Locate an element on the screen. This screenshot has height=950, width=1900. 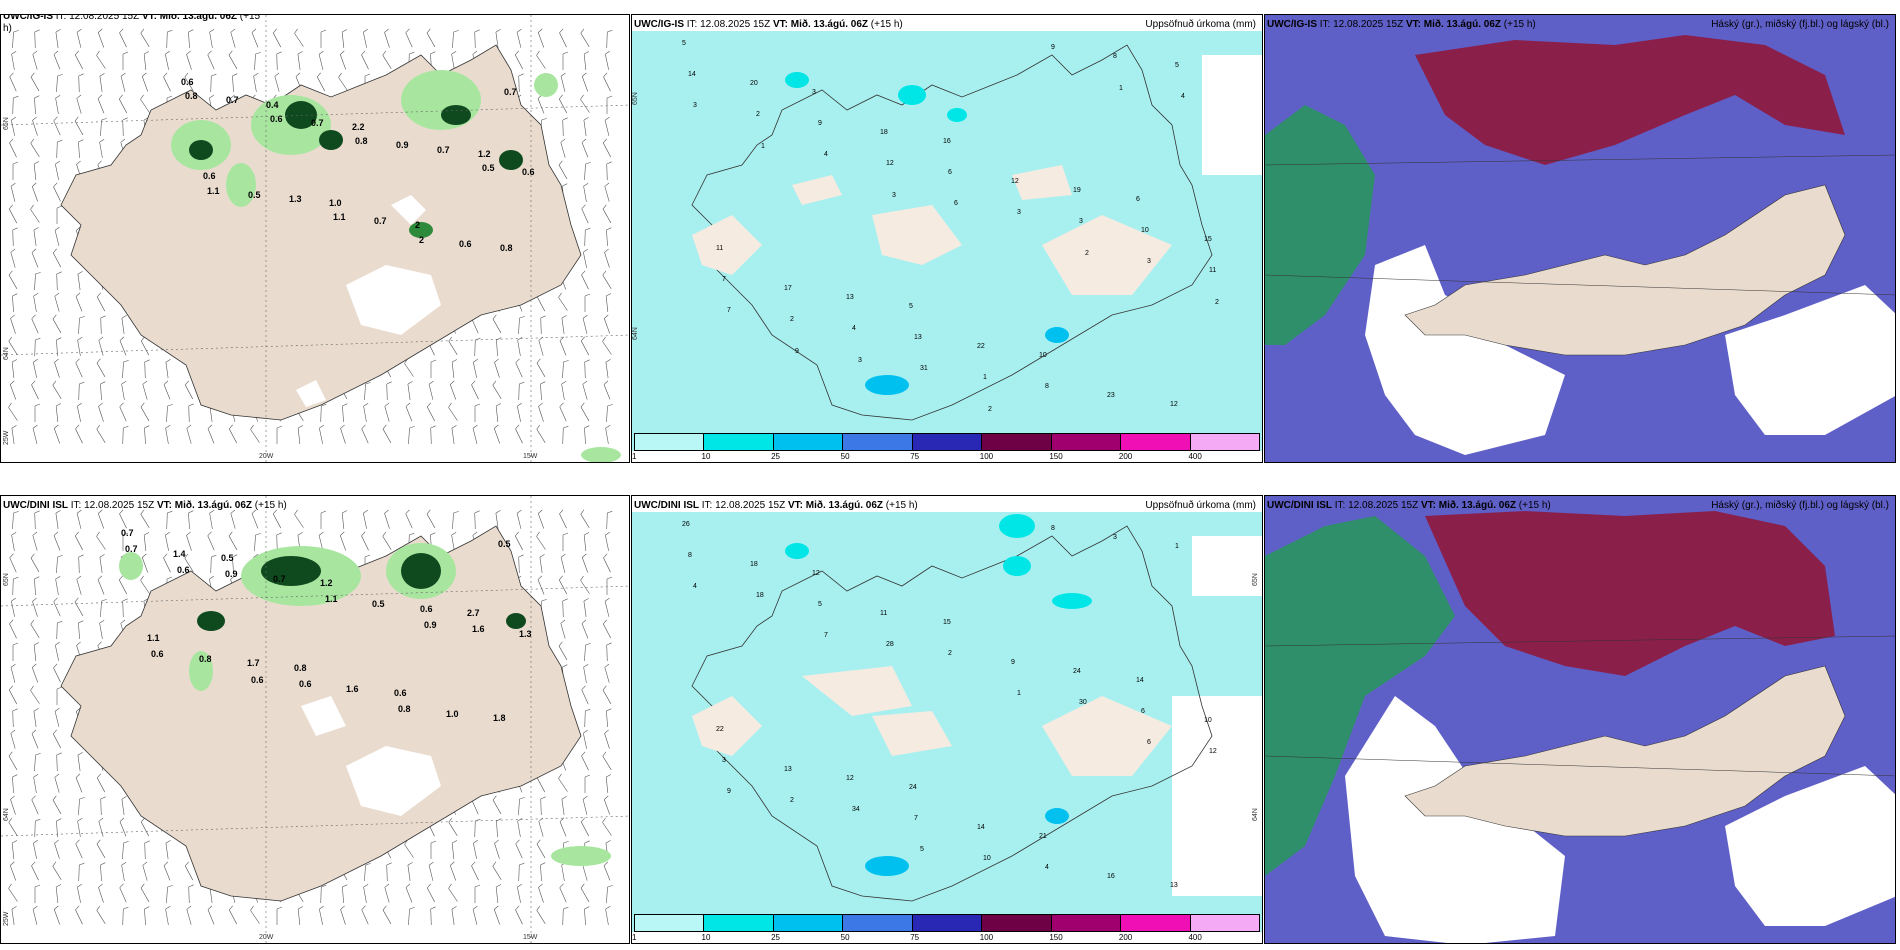
value-label: 30 is located at coordinates (1083, 702).